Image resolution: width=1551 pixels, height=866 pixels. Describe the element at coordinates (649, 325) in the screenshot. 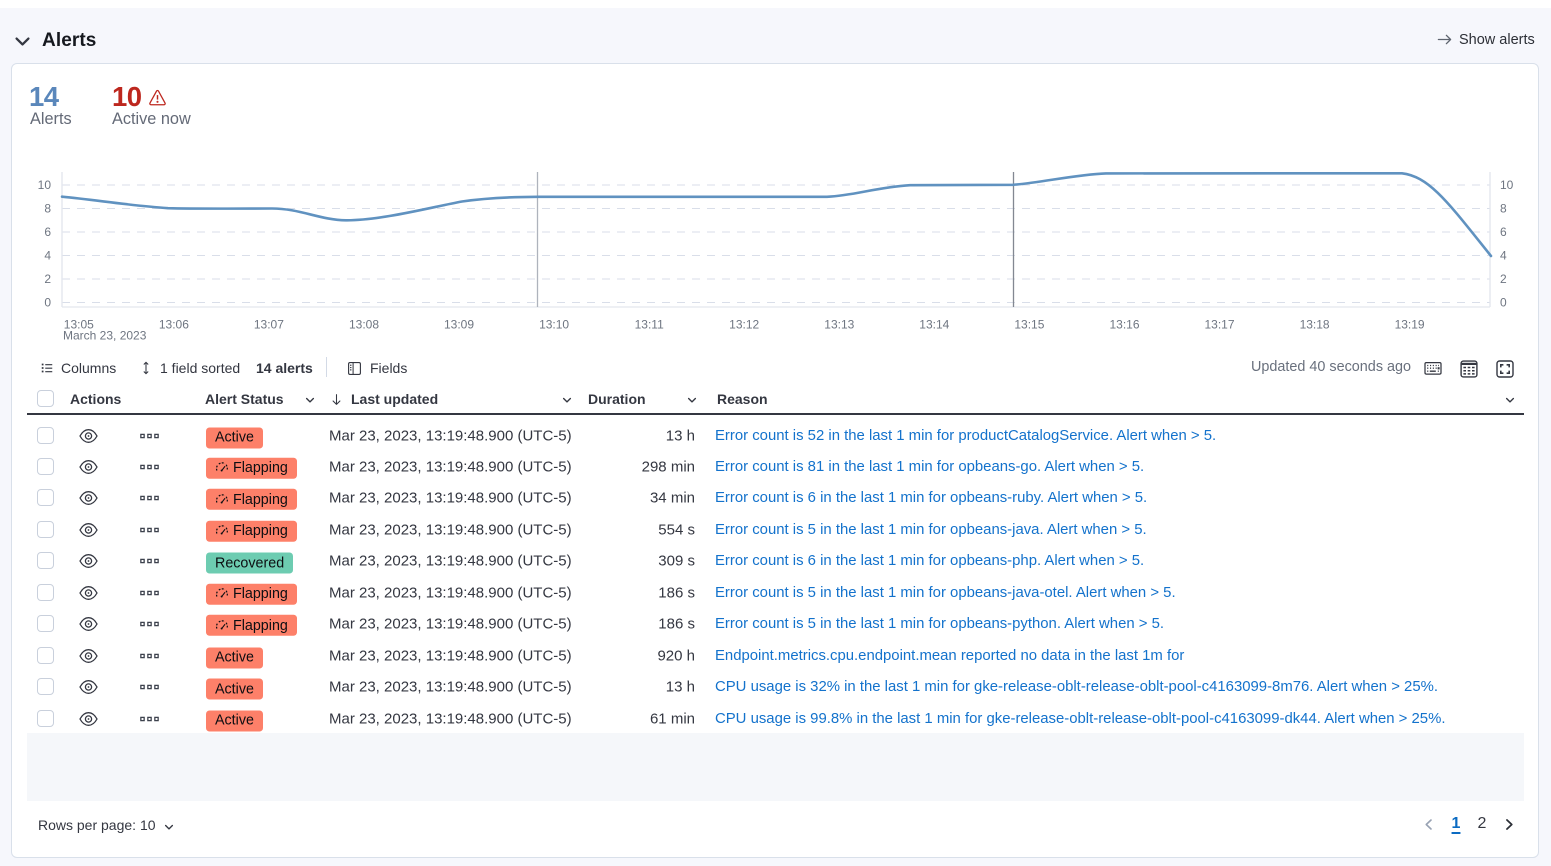

I see `svg-text: 13:11` at that location.